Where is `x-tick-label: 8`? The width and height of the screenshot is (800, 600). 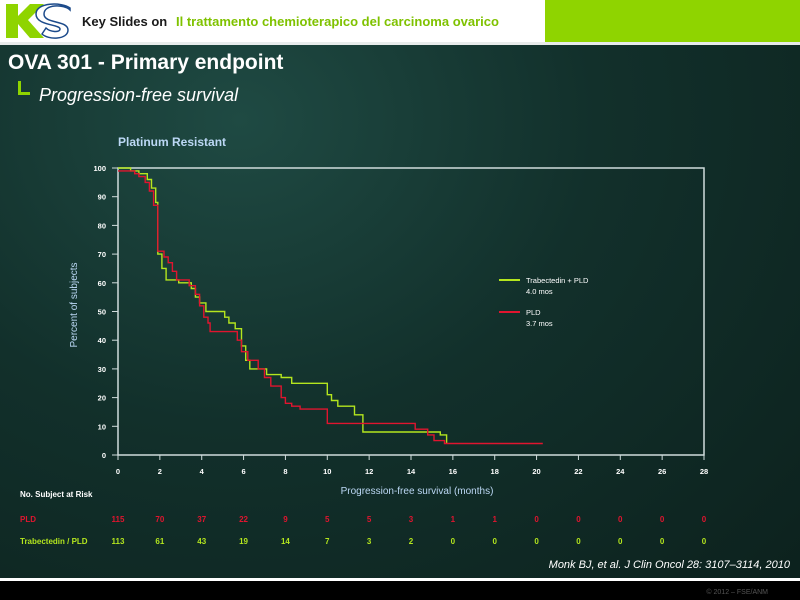
x-tick-label: 8 is located at coordinates (285, 471).